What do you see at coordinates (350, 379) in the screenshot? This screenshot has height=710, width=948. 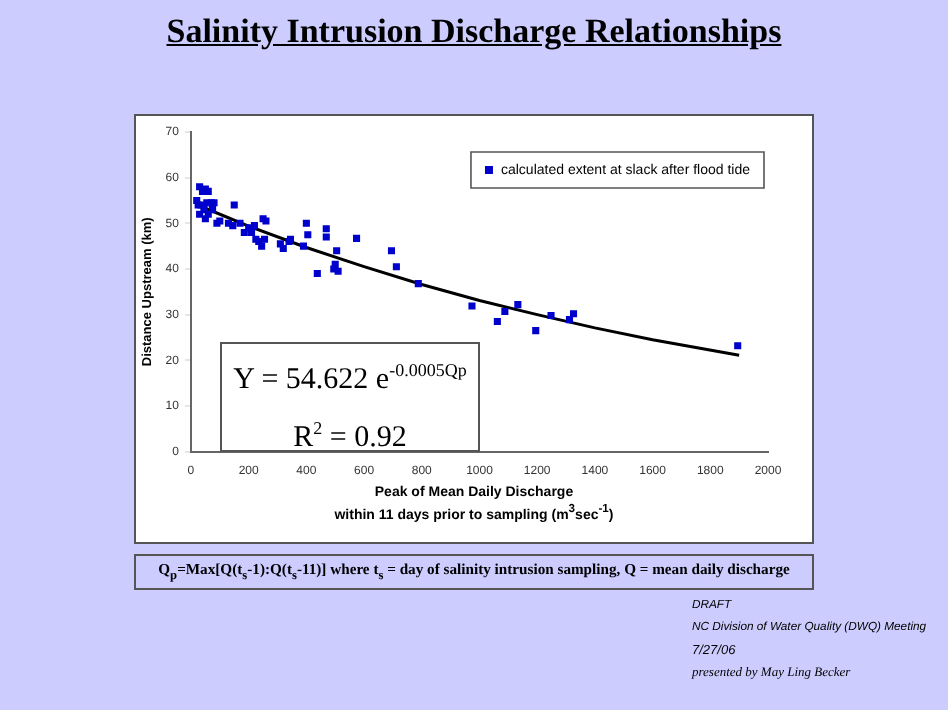 I see `annotation: Y = 54.622 e$^{-0.0005Qp}$` at bounding box center [350, 379].